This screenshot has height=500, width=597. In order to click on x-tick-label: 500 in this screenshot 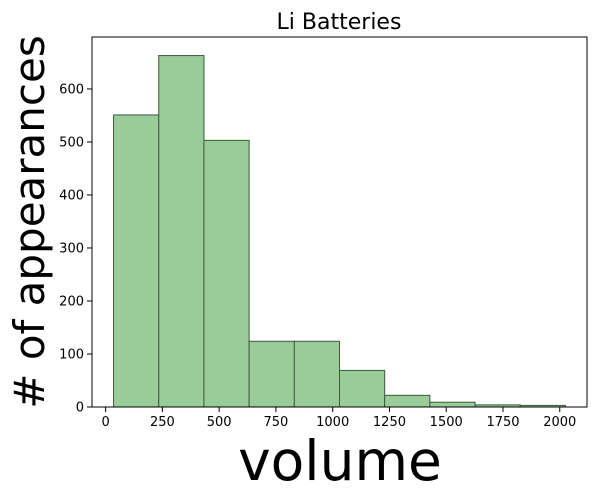, I will do `click(219, 422)`.